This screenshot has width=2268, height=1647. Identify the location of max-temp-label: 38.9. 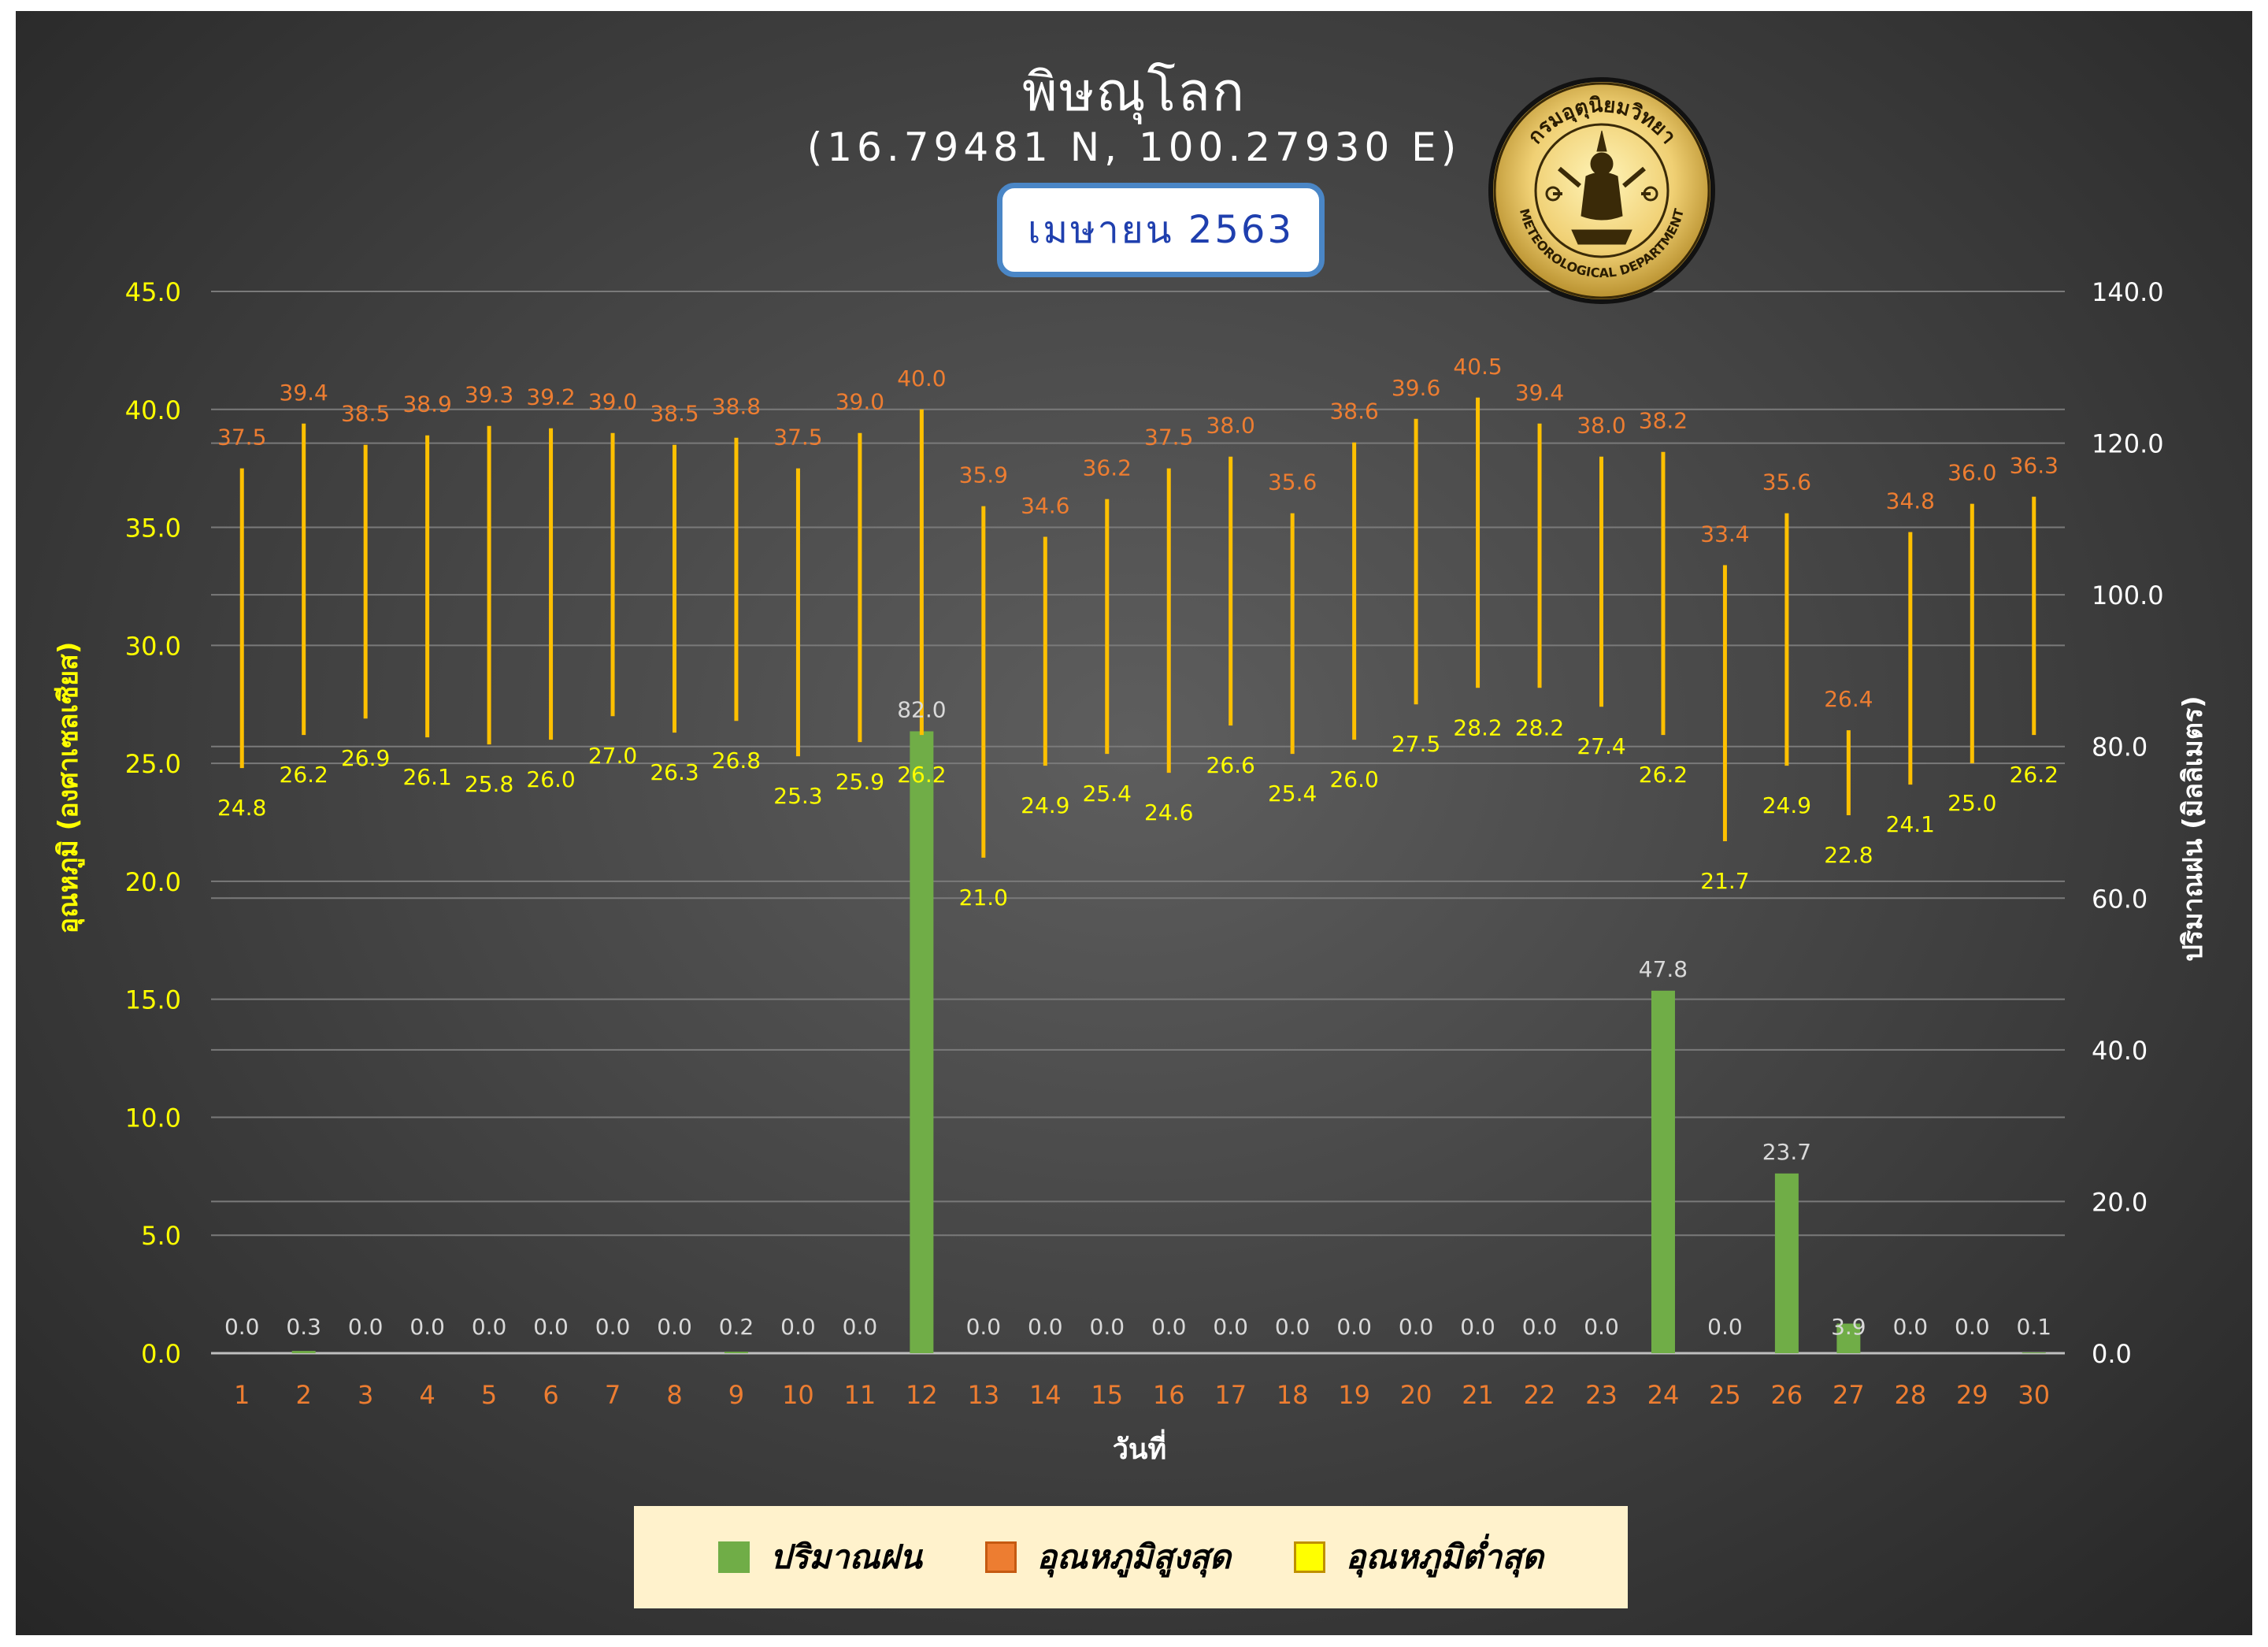
(426, 404).